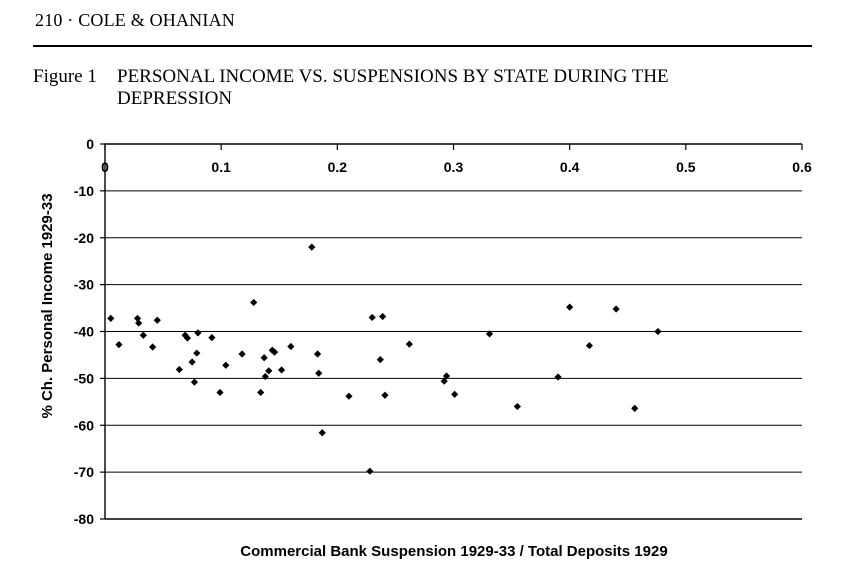  Describe the element at coordinates (84, 472) in the screenshot. I see `y-tick-label: -70` at that location.